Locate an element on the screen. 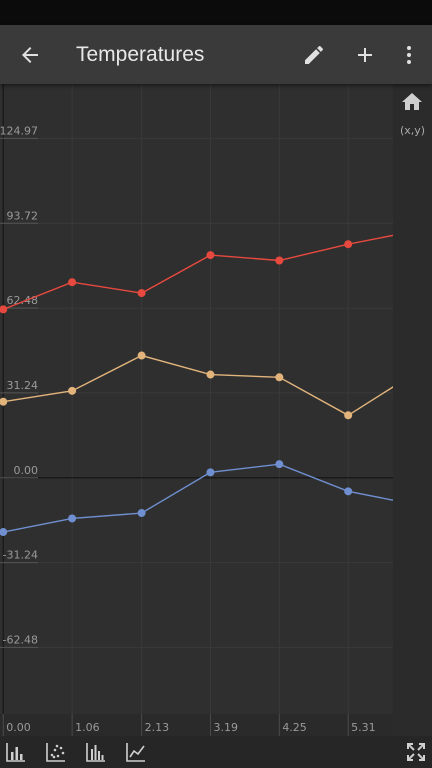  coordinate-toggle: (x,y) is located at coordinates (412, 130).